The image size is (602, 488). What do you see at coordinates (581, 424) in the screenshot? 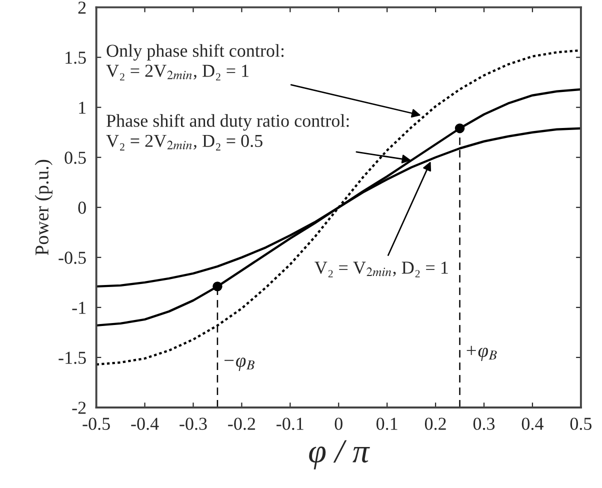
I see `x-tick-label: 0.5` at bounding box center [581, 424].